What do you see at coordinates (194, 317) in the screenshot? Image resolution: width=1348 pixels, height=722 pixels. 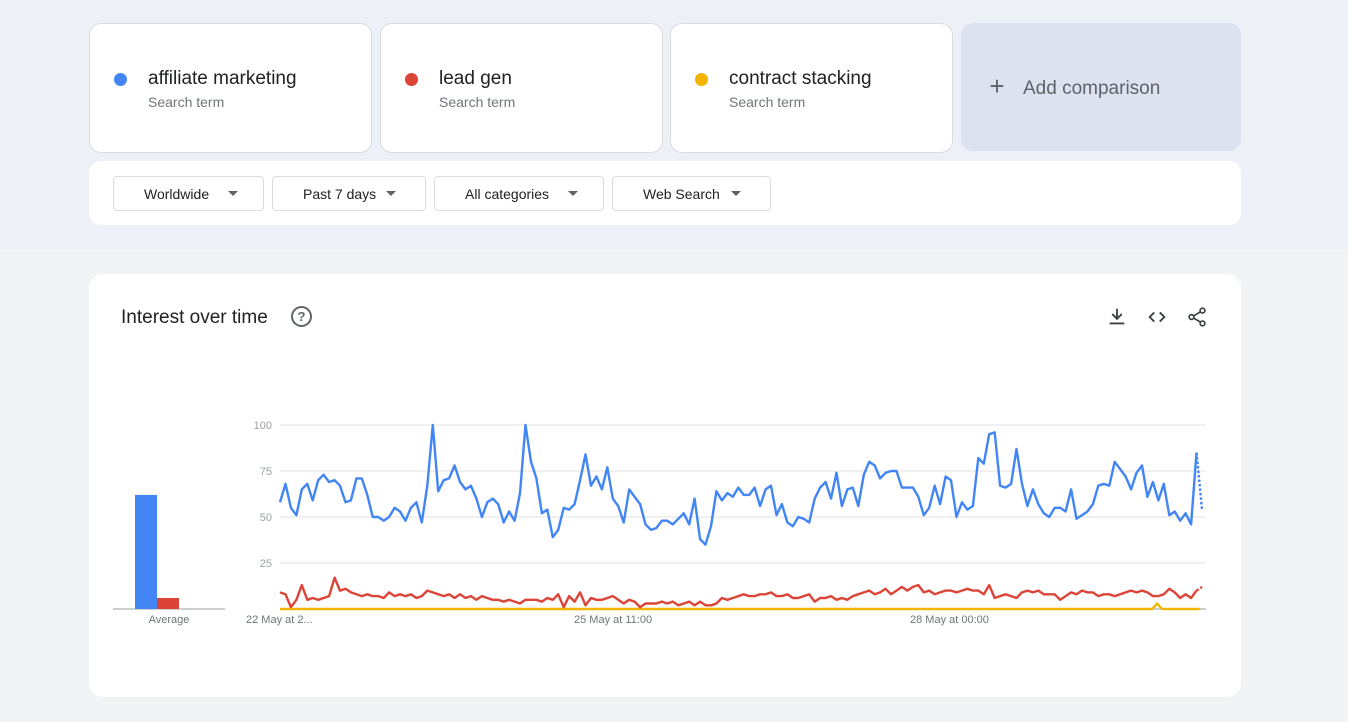 I see `panel-title: Interest over time` at bounding box center [194, 317].